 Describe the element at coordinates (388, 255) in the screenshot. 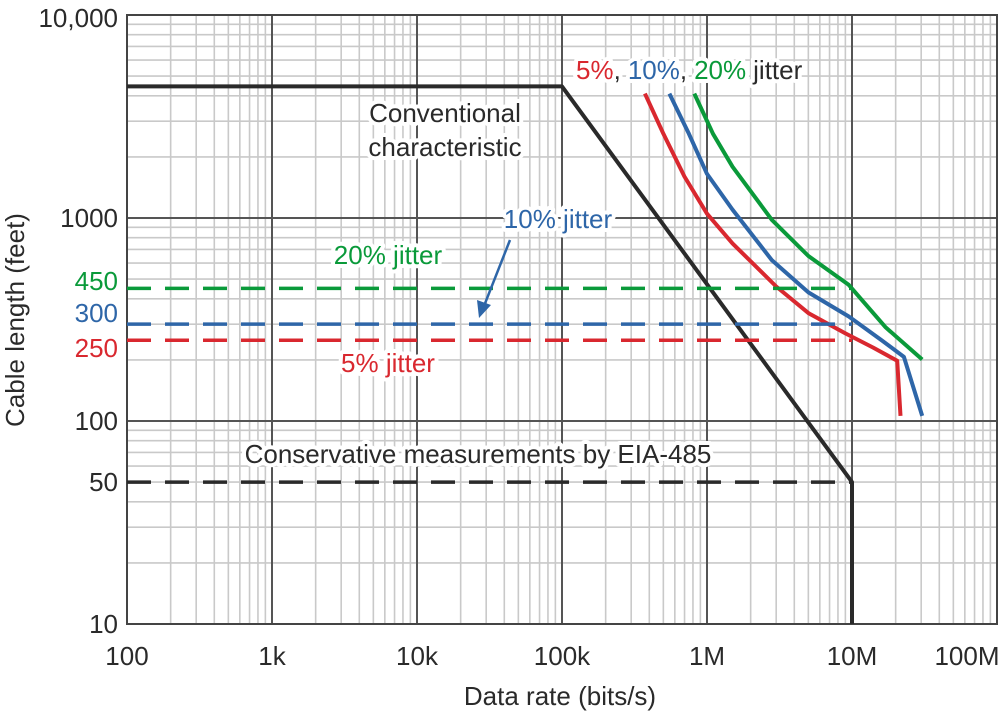

I see `annotation-20-jitter: 20% jitter` at that location.